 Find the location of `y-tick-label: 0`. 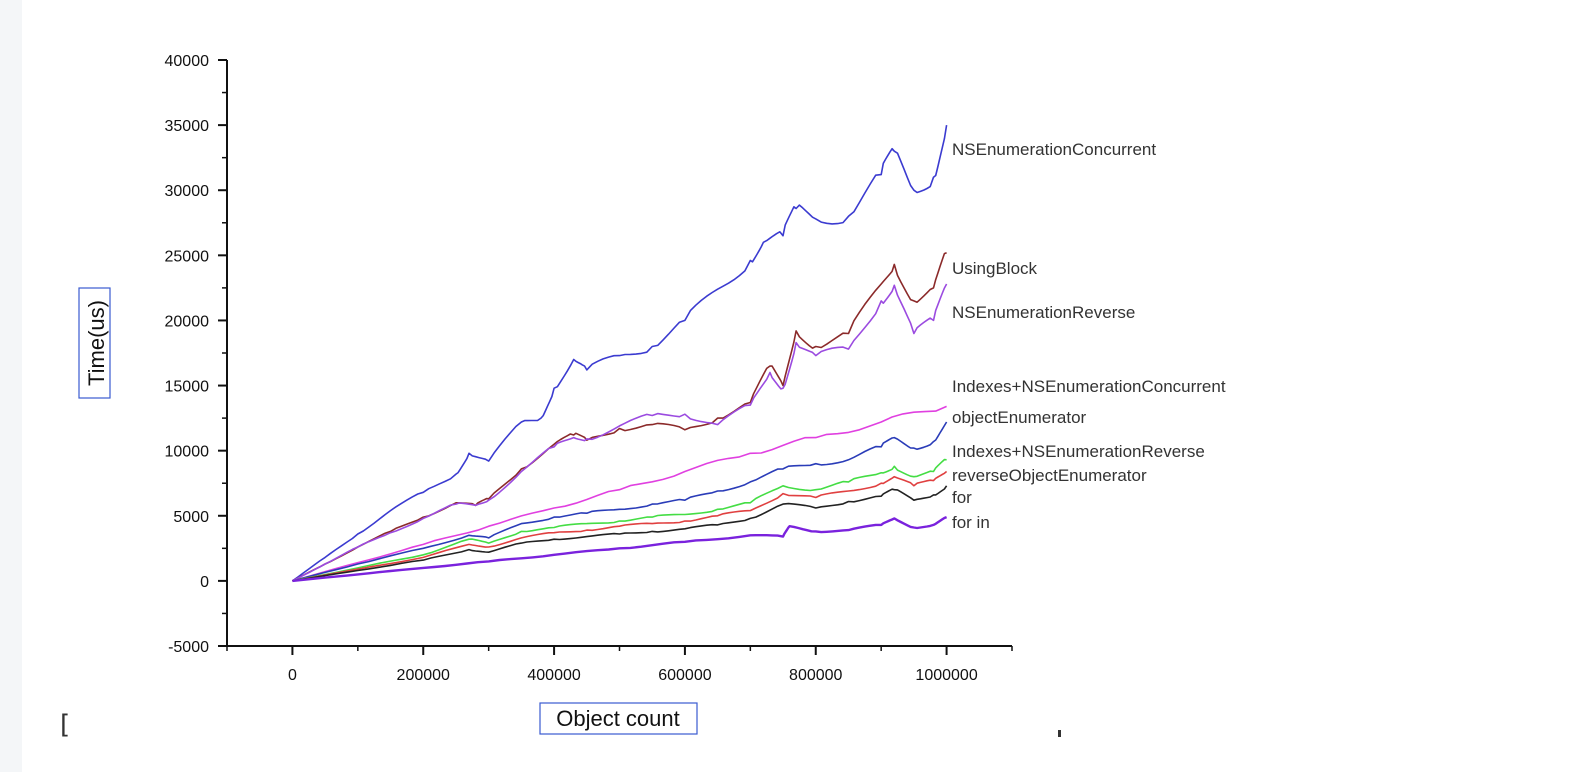

y-tick-label: 0 is located at coordinates (204, 582).